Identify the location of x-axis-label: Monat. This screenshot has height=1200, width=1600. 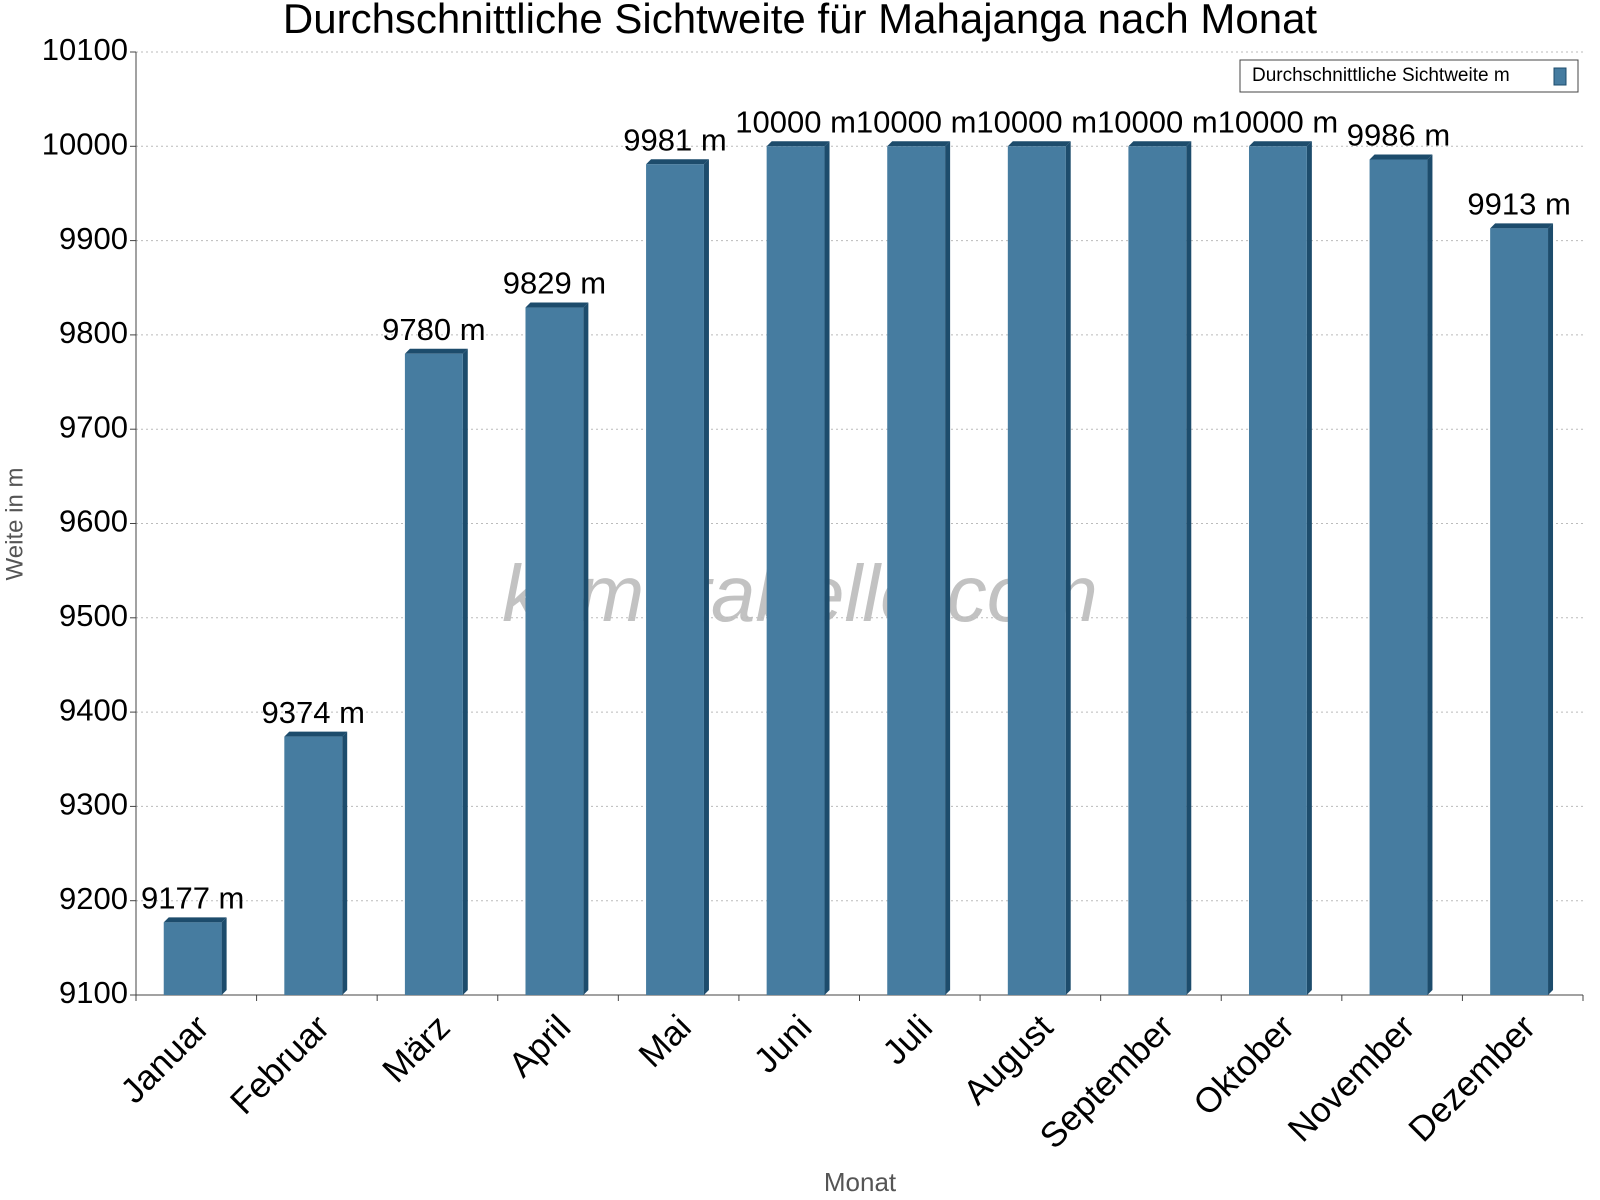
(860, 1182).